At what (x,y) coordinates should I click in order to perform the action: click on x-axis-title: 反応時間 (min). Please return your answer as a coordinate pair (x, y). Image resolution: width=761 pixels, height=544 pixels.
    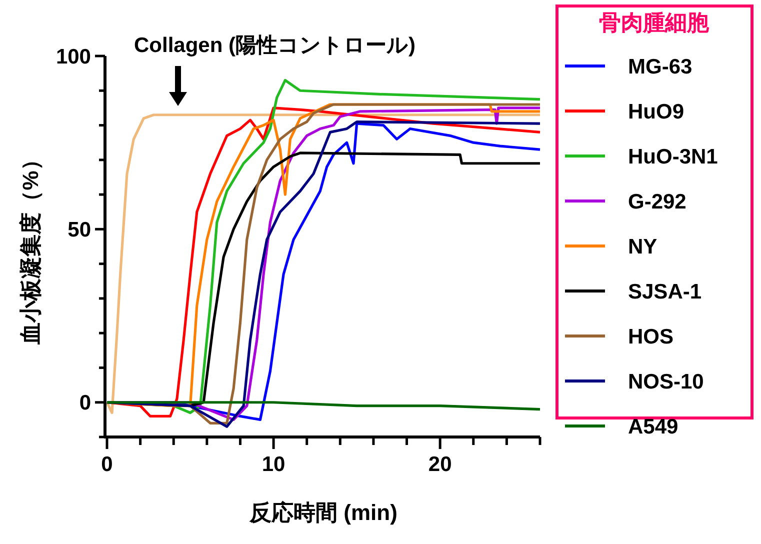
    Looking at the image, I should click on (323, 512).